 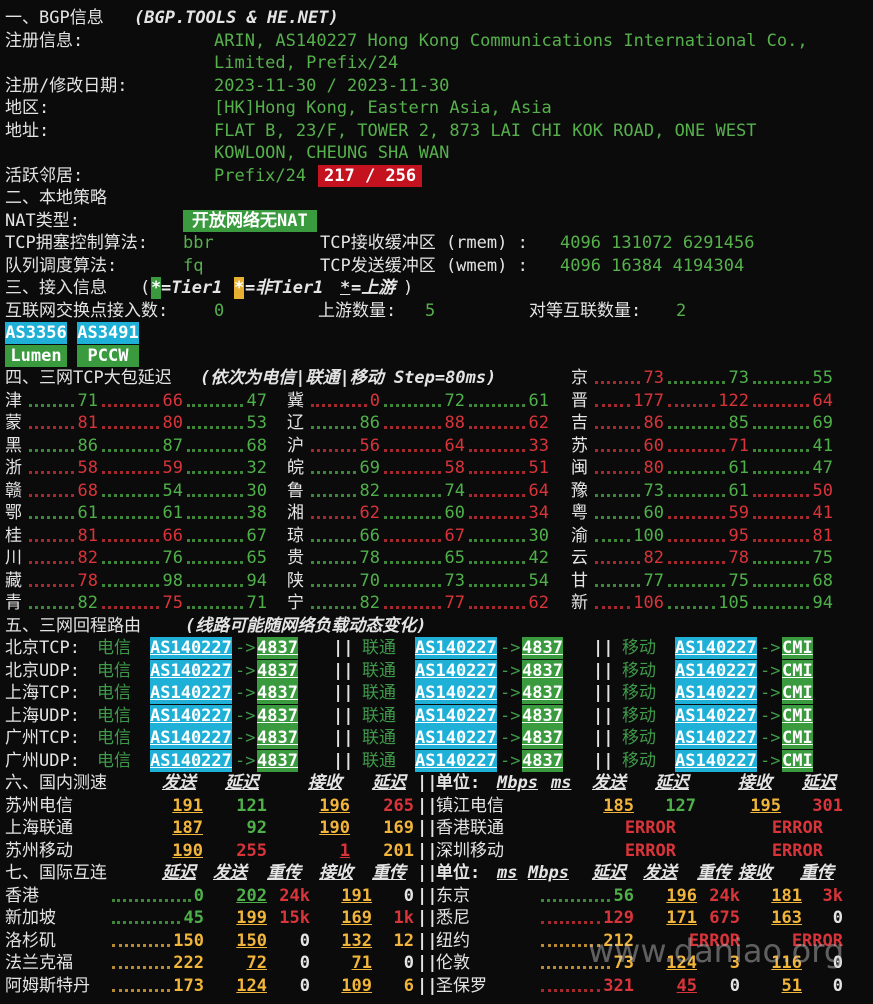 What do you see at coordinates (461, 985) in the screenshot?
I see `test-name: 圣保罗` at bounding box center [461, 985].